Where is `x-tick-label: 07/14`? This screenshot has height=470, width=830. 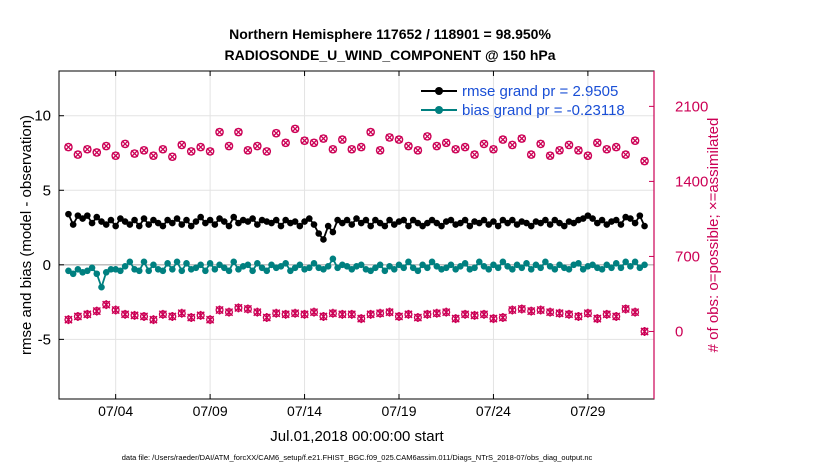 x-tick-label: 07/14 is located at coordinates (304, 411).